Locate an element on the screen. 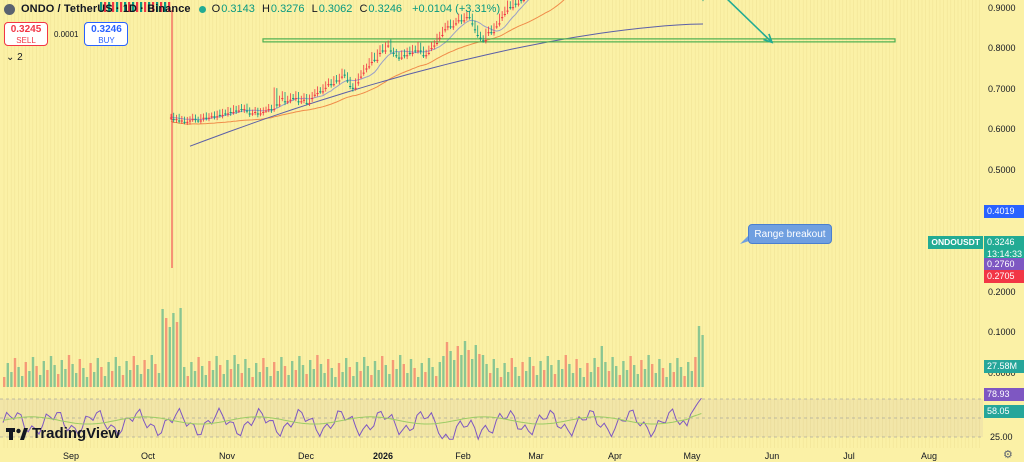 The height and width of the screenshot is (462, 1024). ma-mid-line is located at coordinates (367, 62).